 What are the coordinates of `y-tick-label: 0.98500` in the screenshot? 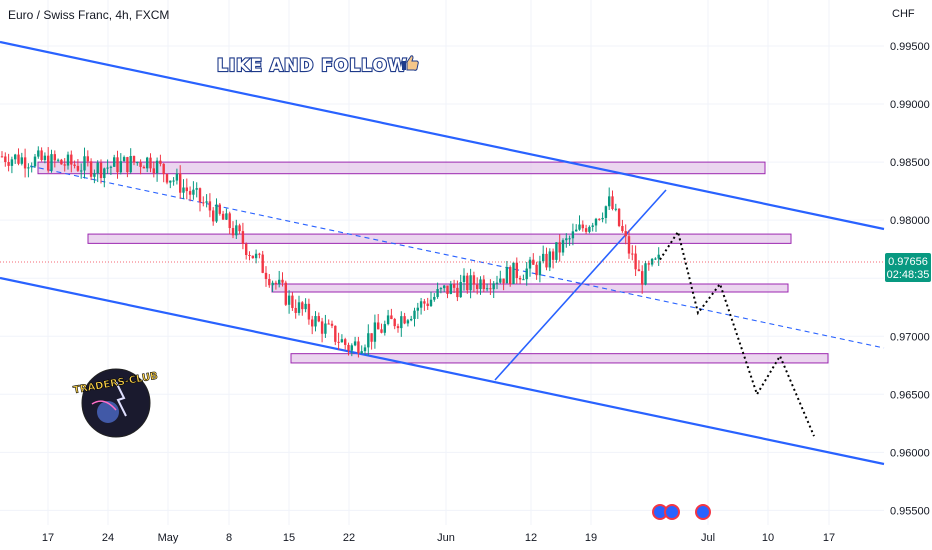 It's located at (910, 163).